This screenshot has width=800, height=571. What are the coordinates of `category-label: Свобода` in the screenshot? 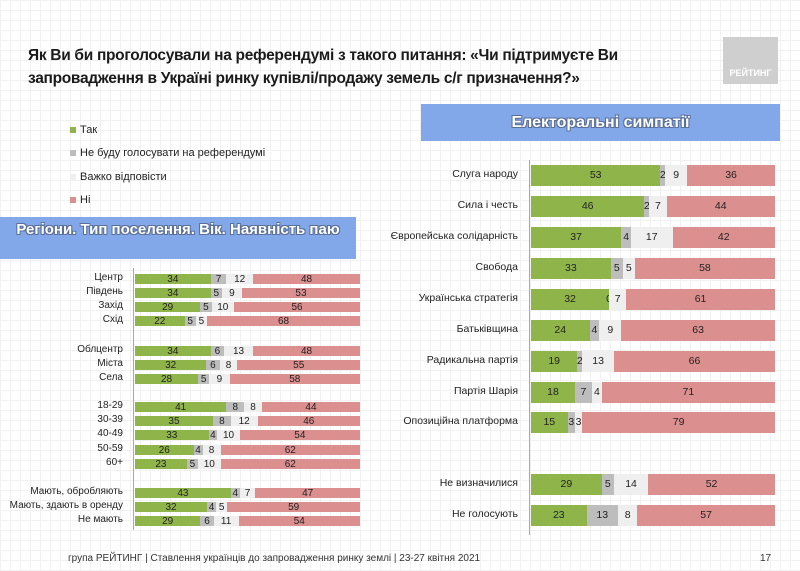 It's located at (496, 267).